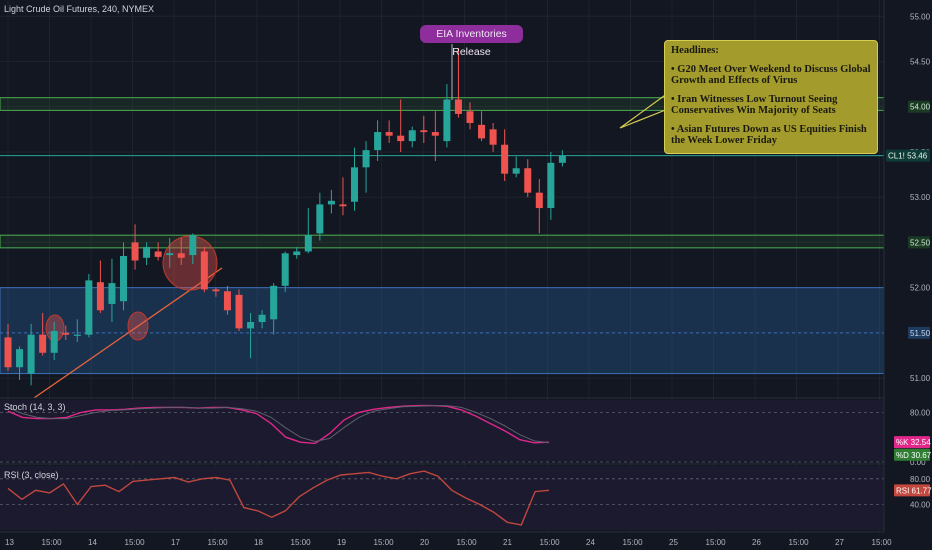 The width and height of the screenshot is (932, 550). I want to click on eia-inventories-label: EIA Inventories Release, so click(471, 41).